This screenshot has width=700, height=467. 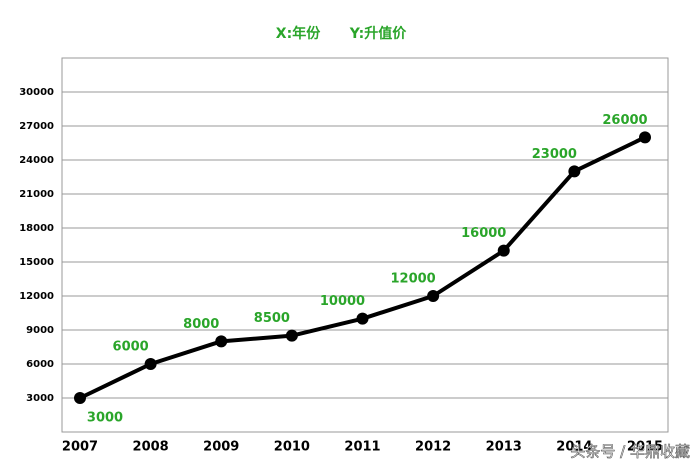 What do you see at coordinates (574, 447) in the screenshot?
I see `x-tick-label: 2014` at bounding box center [574, 447].